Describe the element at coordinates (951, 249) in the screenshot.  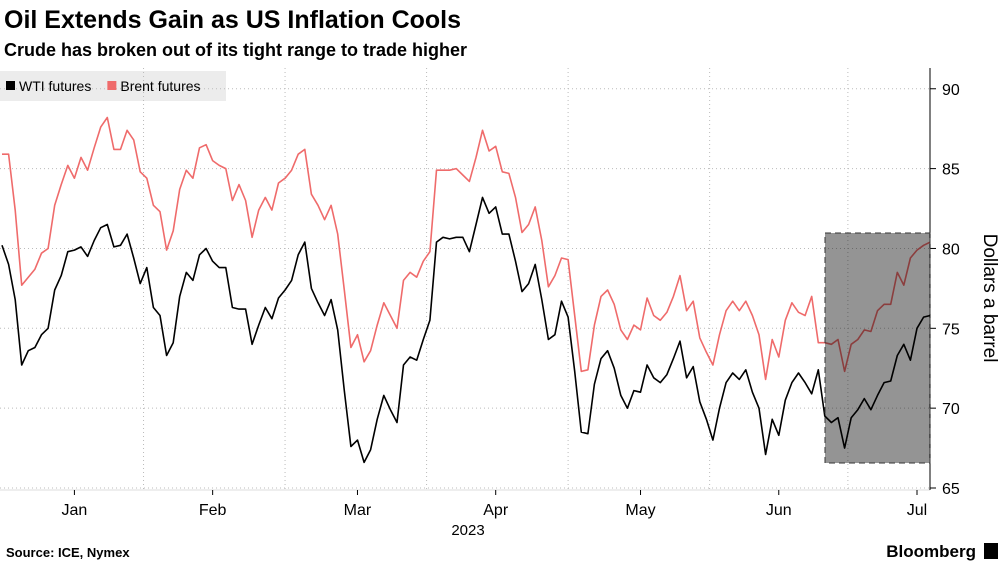
I see `y-tick-label: 80` at that location.